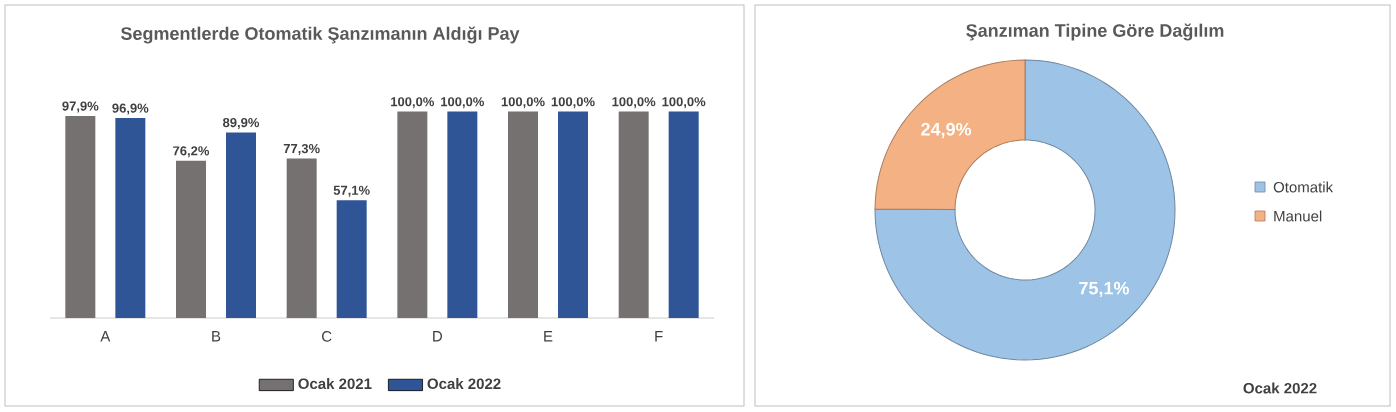 The width and height of the screenshot is (1396, 412). What do you see at coordinates (1298, 216) in the screenshot?
I see `legend-label: Manuel` at bounding box center [1298, 216].